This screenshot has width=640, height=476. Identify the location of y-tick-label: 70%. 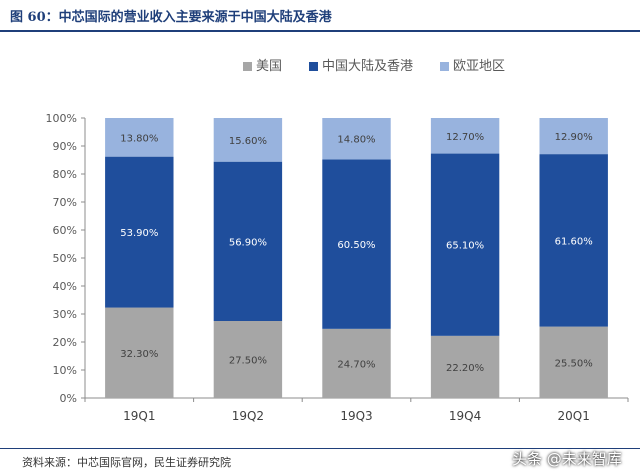
(65, 202).